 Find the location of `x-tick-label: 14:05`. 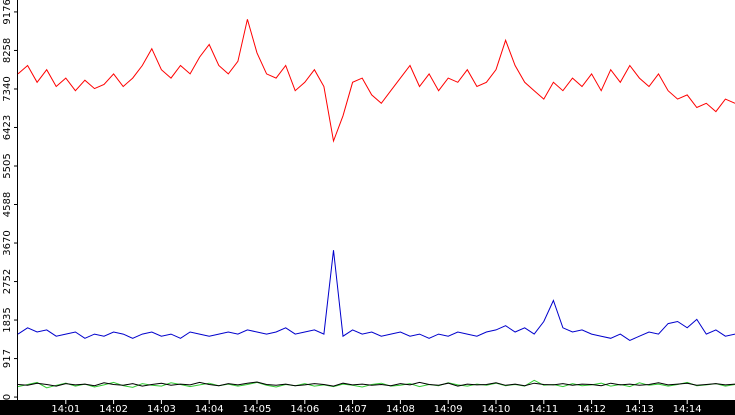

x-tick-label: 14:05 is located at coordinates (257, 409).